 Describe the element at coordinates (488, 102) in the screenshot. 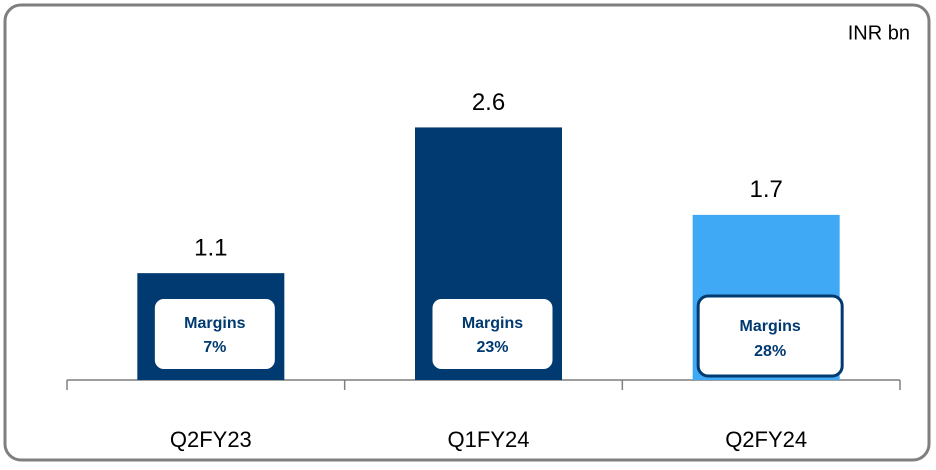

I see `data-label: 2.6` at that location.